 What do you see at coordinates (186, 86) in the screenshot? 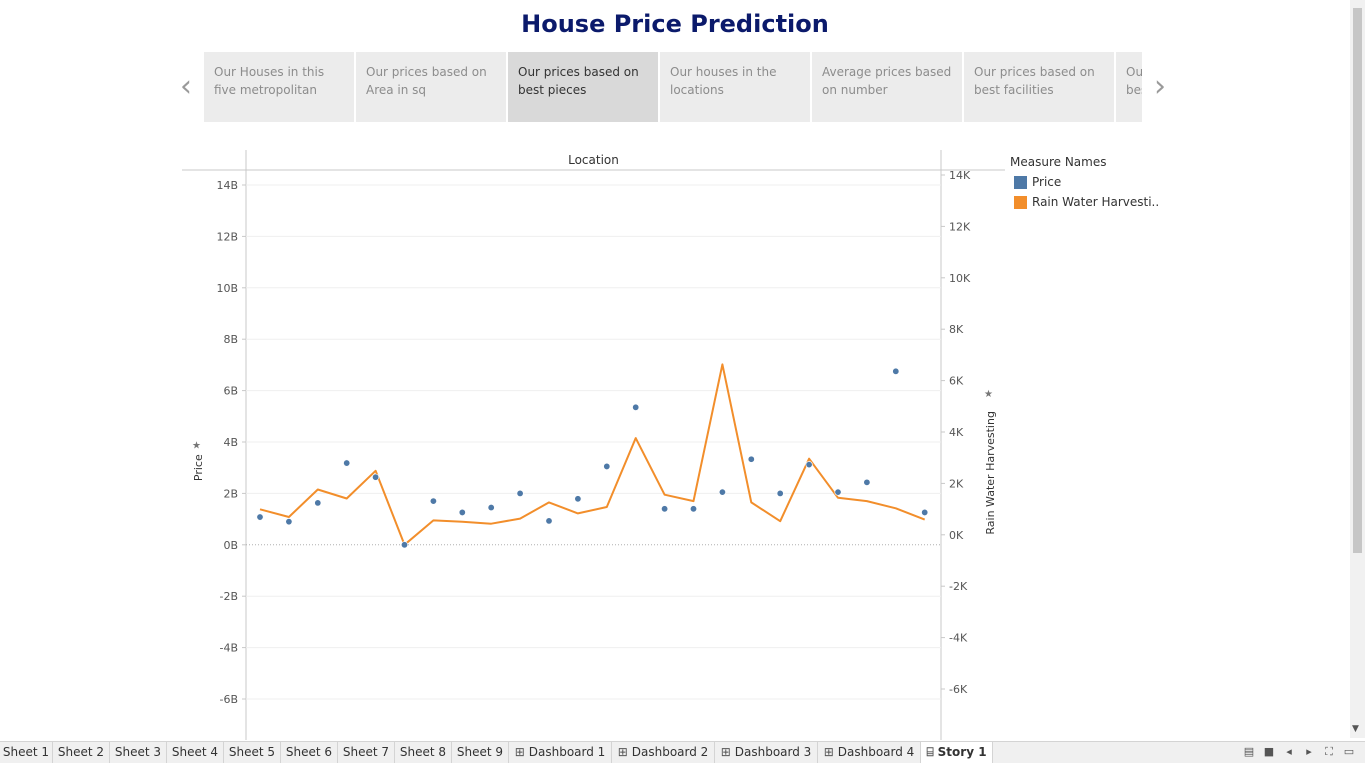
I see `chevron-left-icon: ‹` at bounding box center [186, 86].